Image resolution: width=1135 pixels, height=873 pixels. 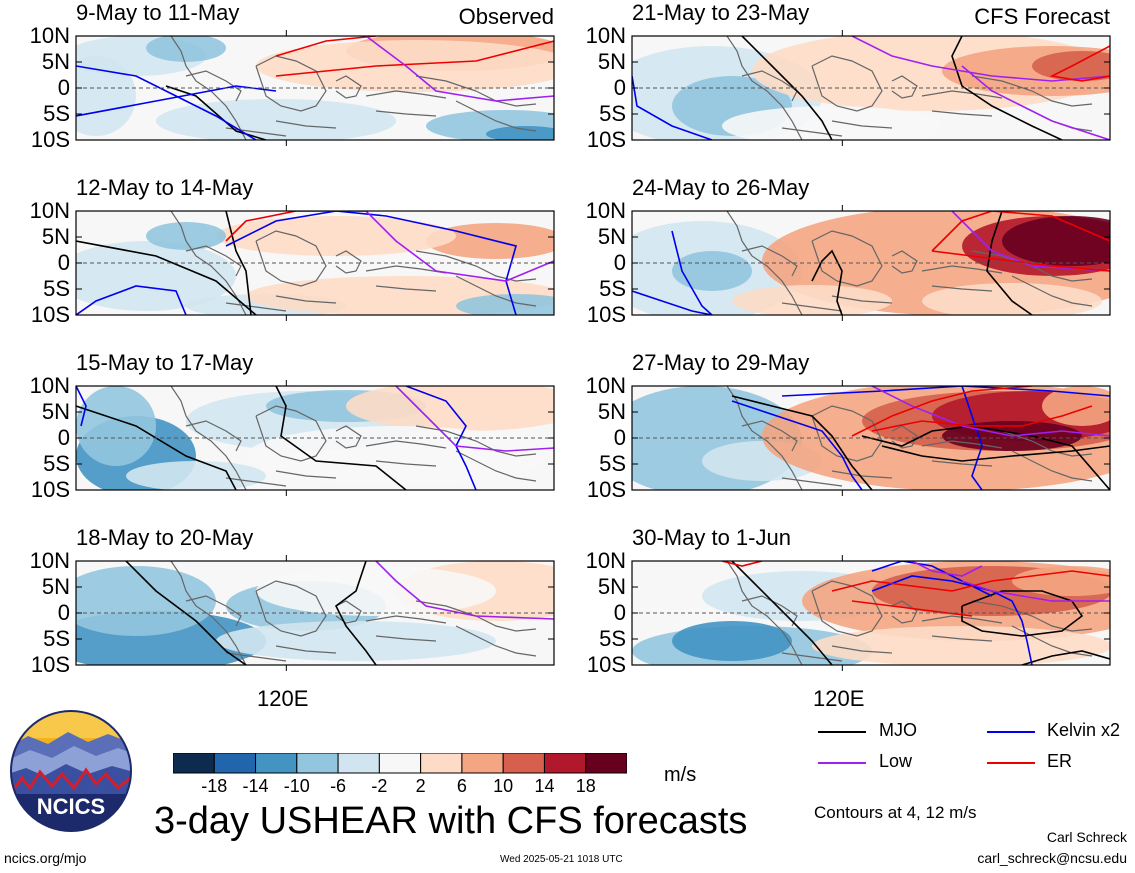 What do you see at coordinates (214, 786) in the screenshot?
I see `colorbar-tick-label: -18` at bounding box center [214, 786].